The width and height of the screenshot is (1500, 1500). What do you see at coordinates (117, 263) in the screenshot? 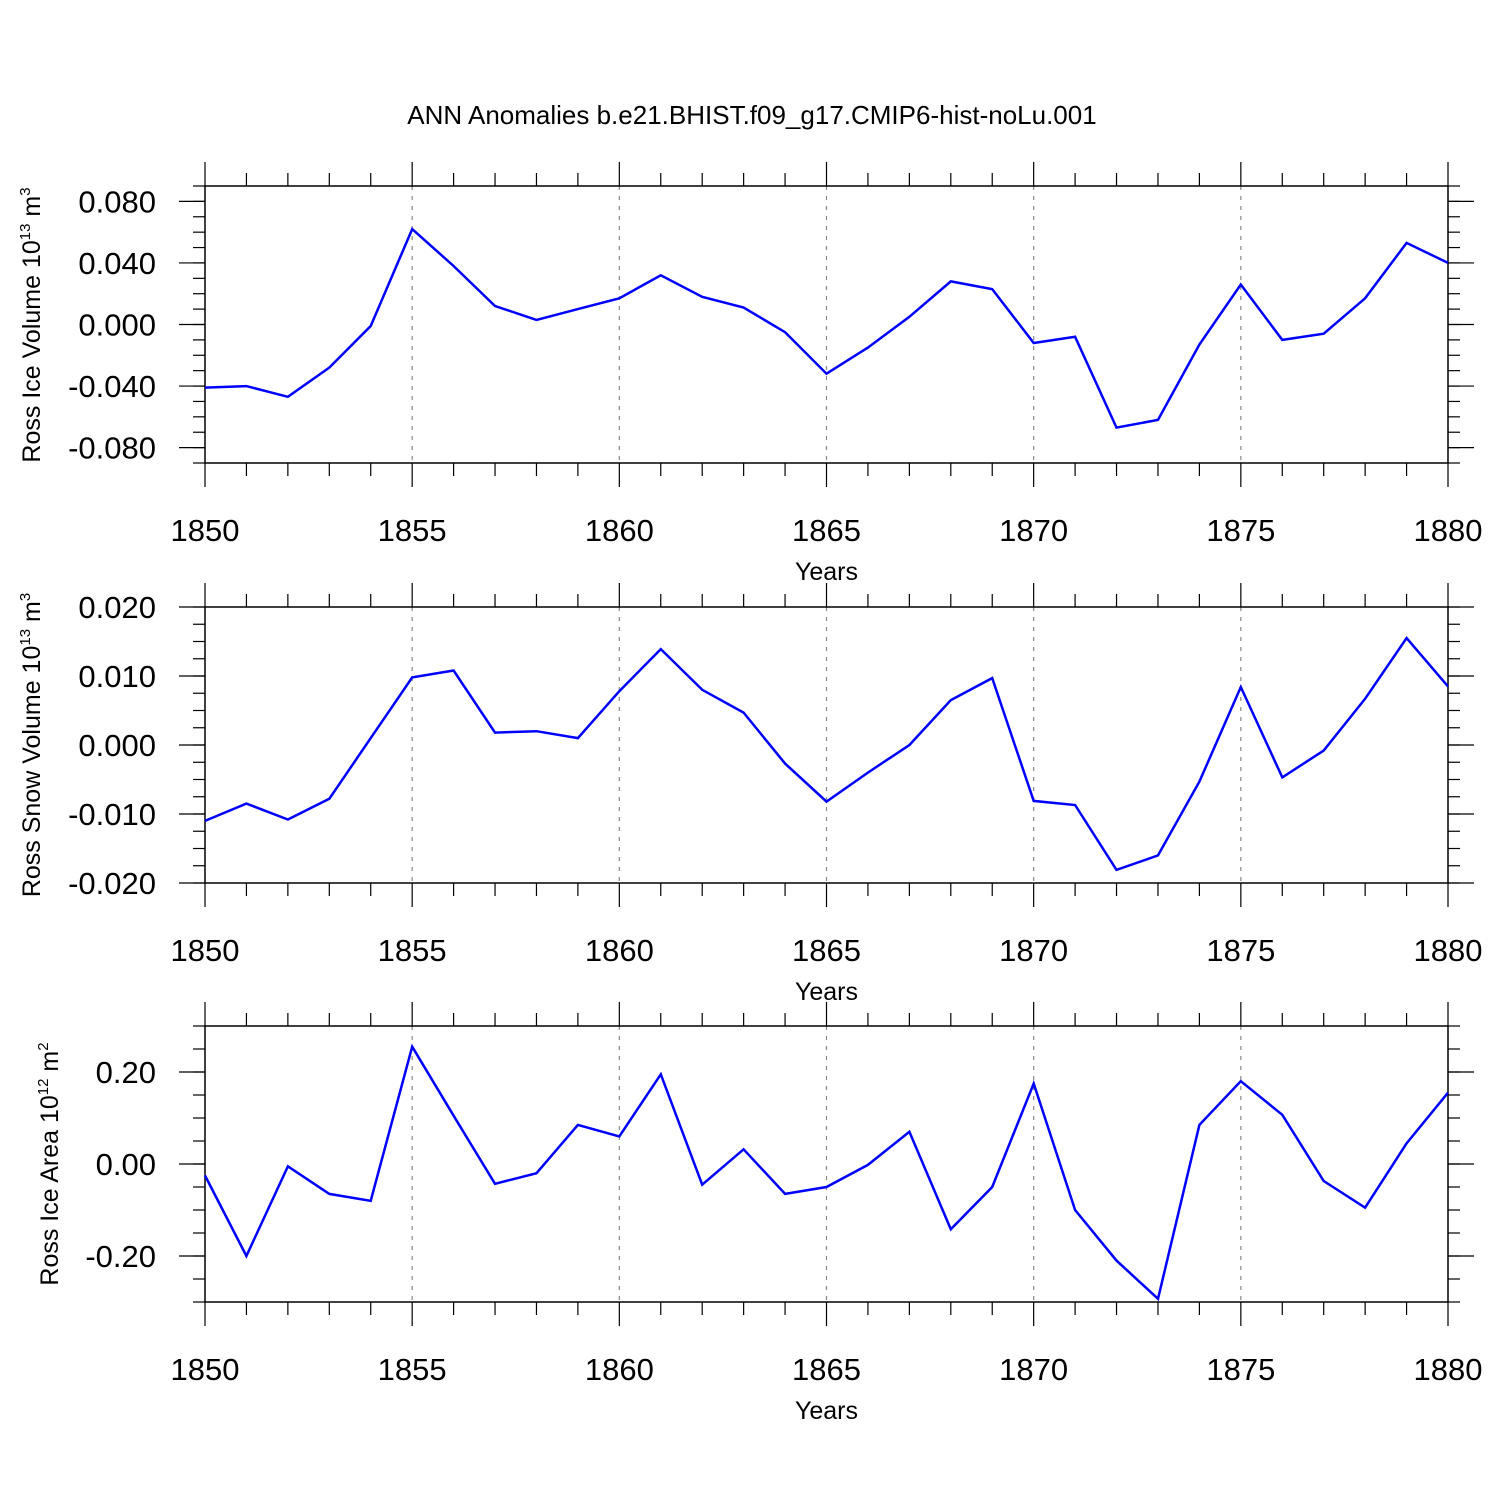
I see `y-tick-label: 0.040` at bounding box center [117, 263].